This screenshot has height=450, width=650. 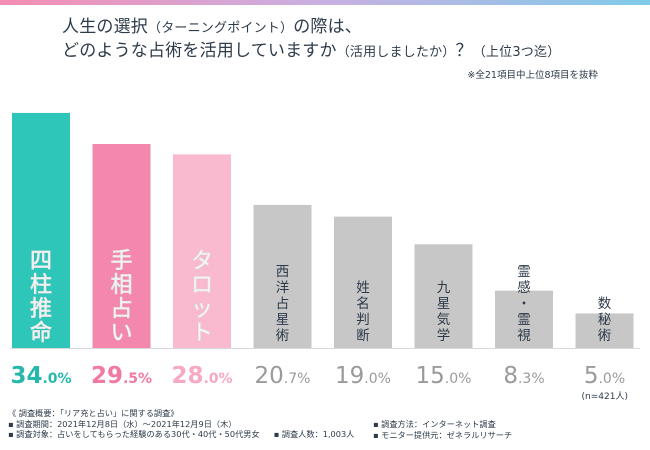 What do you see at coordinates (443, 434) in the screenshot?
I see `monitor-provider: ▪ モニター提供元：ゼネラルリサーチ` at bounding box center [443, 434].